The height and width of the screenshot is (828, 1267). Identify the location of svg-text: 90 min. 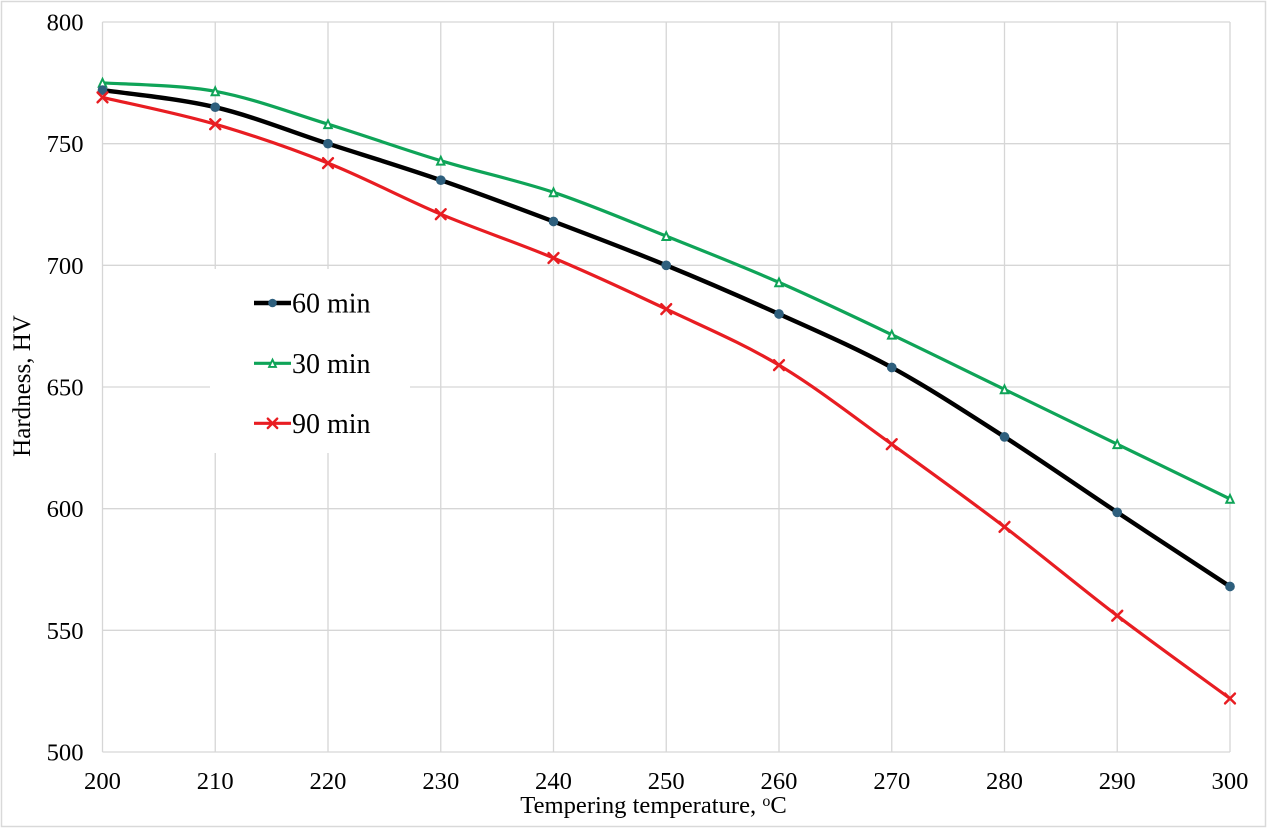
(331, 424).